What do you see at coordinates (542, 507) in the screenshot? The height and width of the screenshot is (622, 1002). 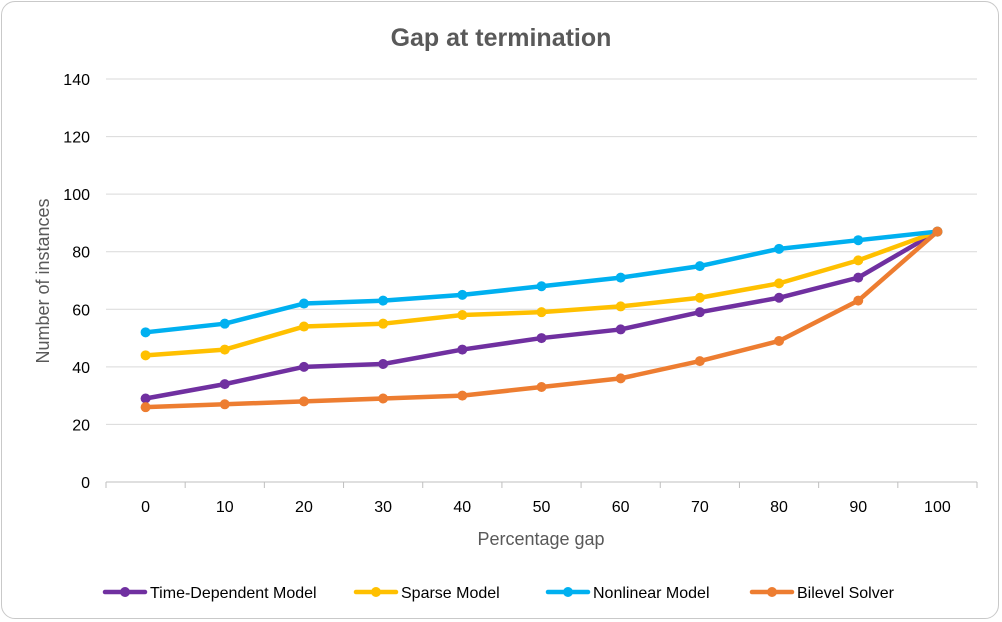 I see `x-tick-label: 50` at bounding box center [542, 507].